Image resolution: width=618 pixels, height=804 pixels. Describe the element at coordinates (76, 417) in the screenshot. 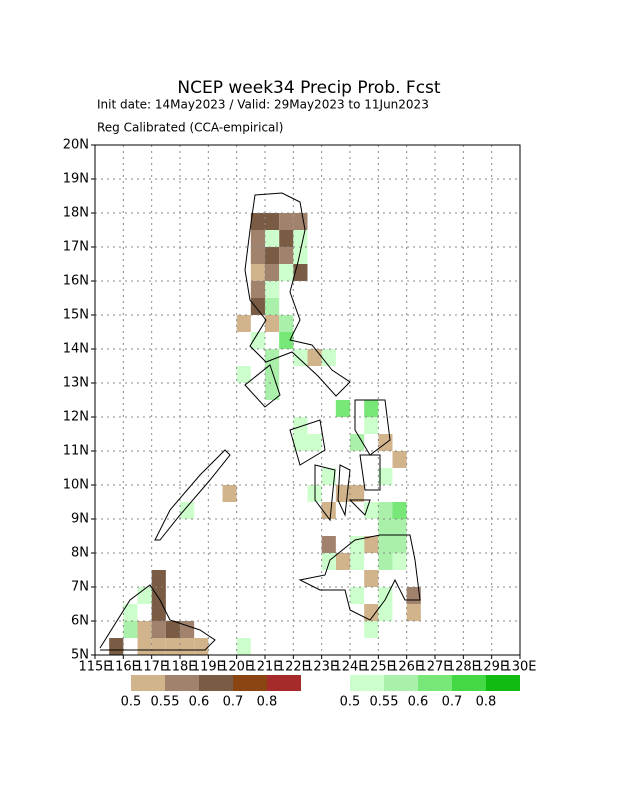

I see `y-tick-label: 12N` at that location.